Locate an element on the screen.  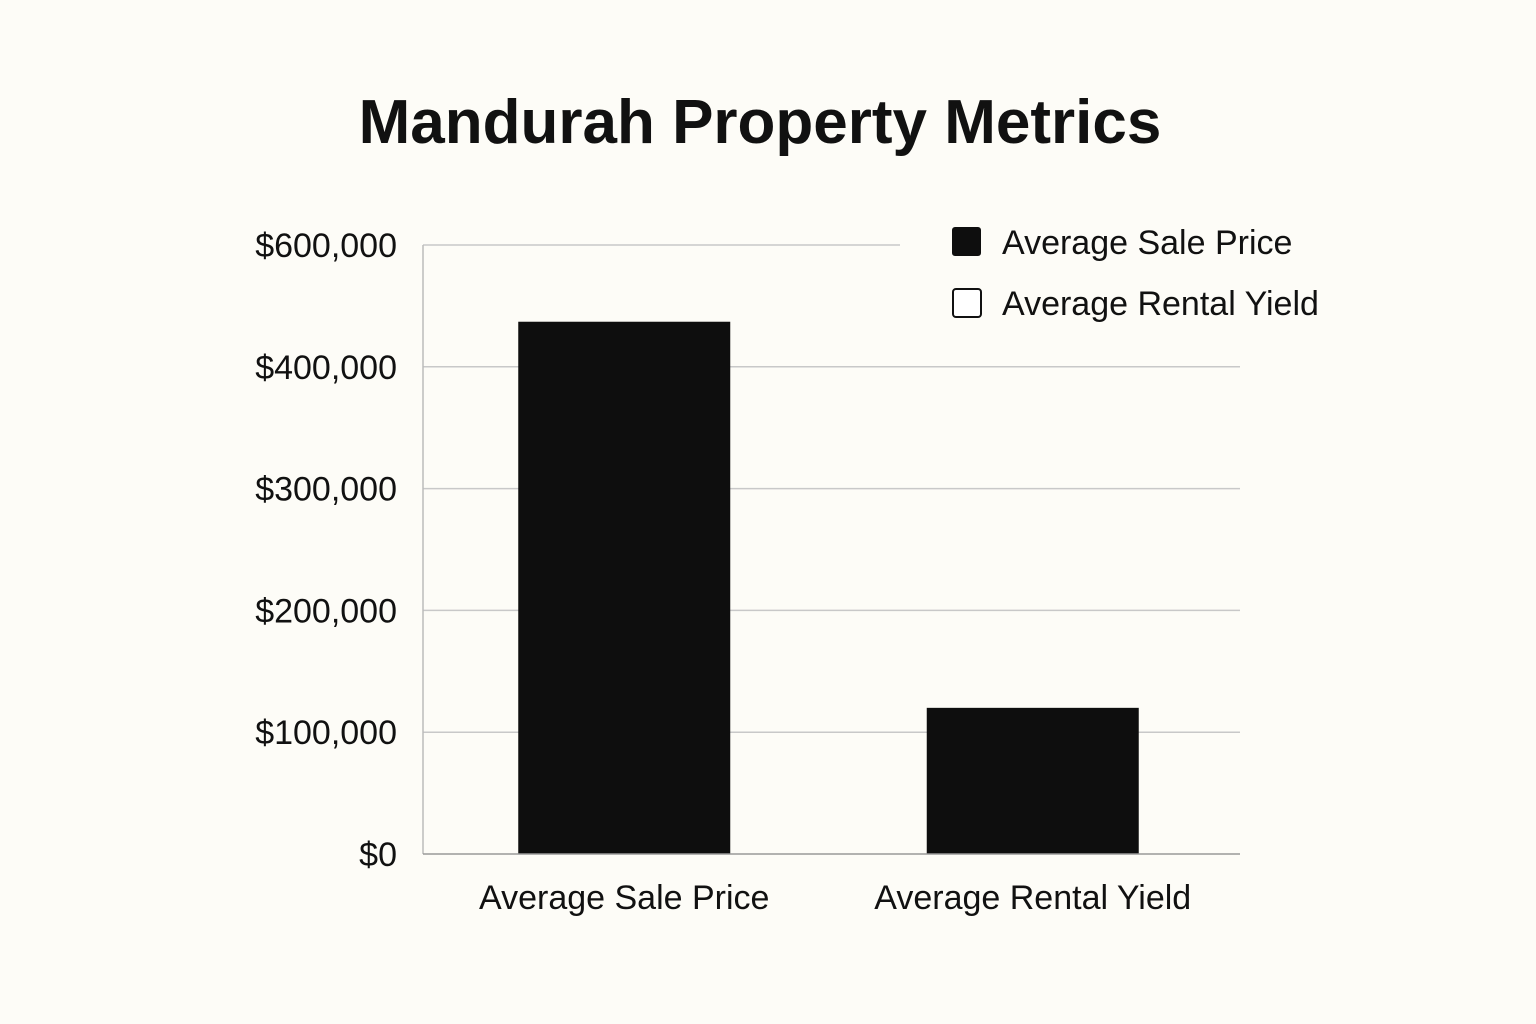
legend: Average Sale Price Average Rental Yield is located at coordinates (1135, 273).